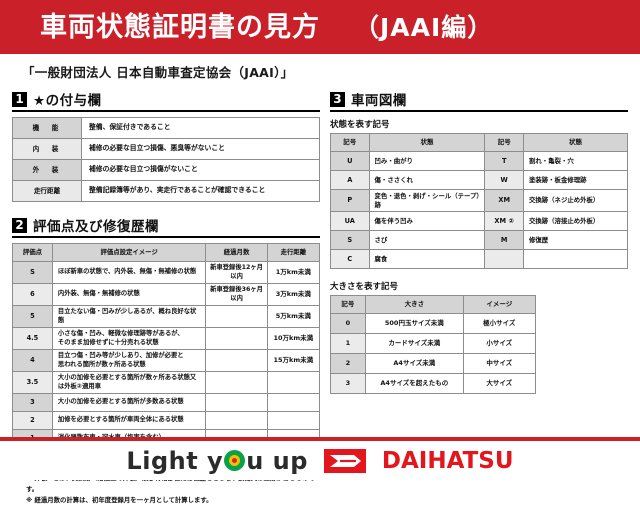 This screenshot has width=640, height=506. I want to click on cell-state: 修復歴, so click(575, 240).